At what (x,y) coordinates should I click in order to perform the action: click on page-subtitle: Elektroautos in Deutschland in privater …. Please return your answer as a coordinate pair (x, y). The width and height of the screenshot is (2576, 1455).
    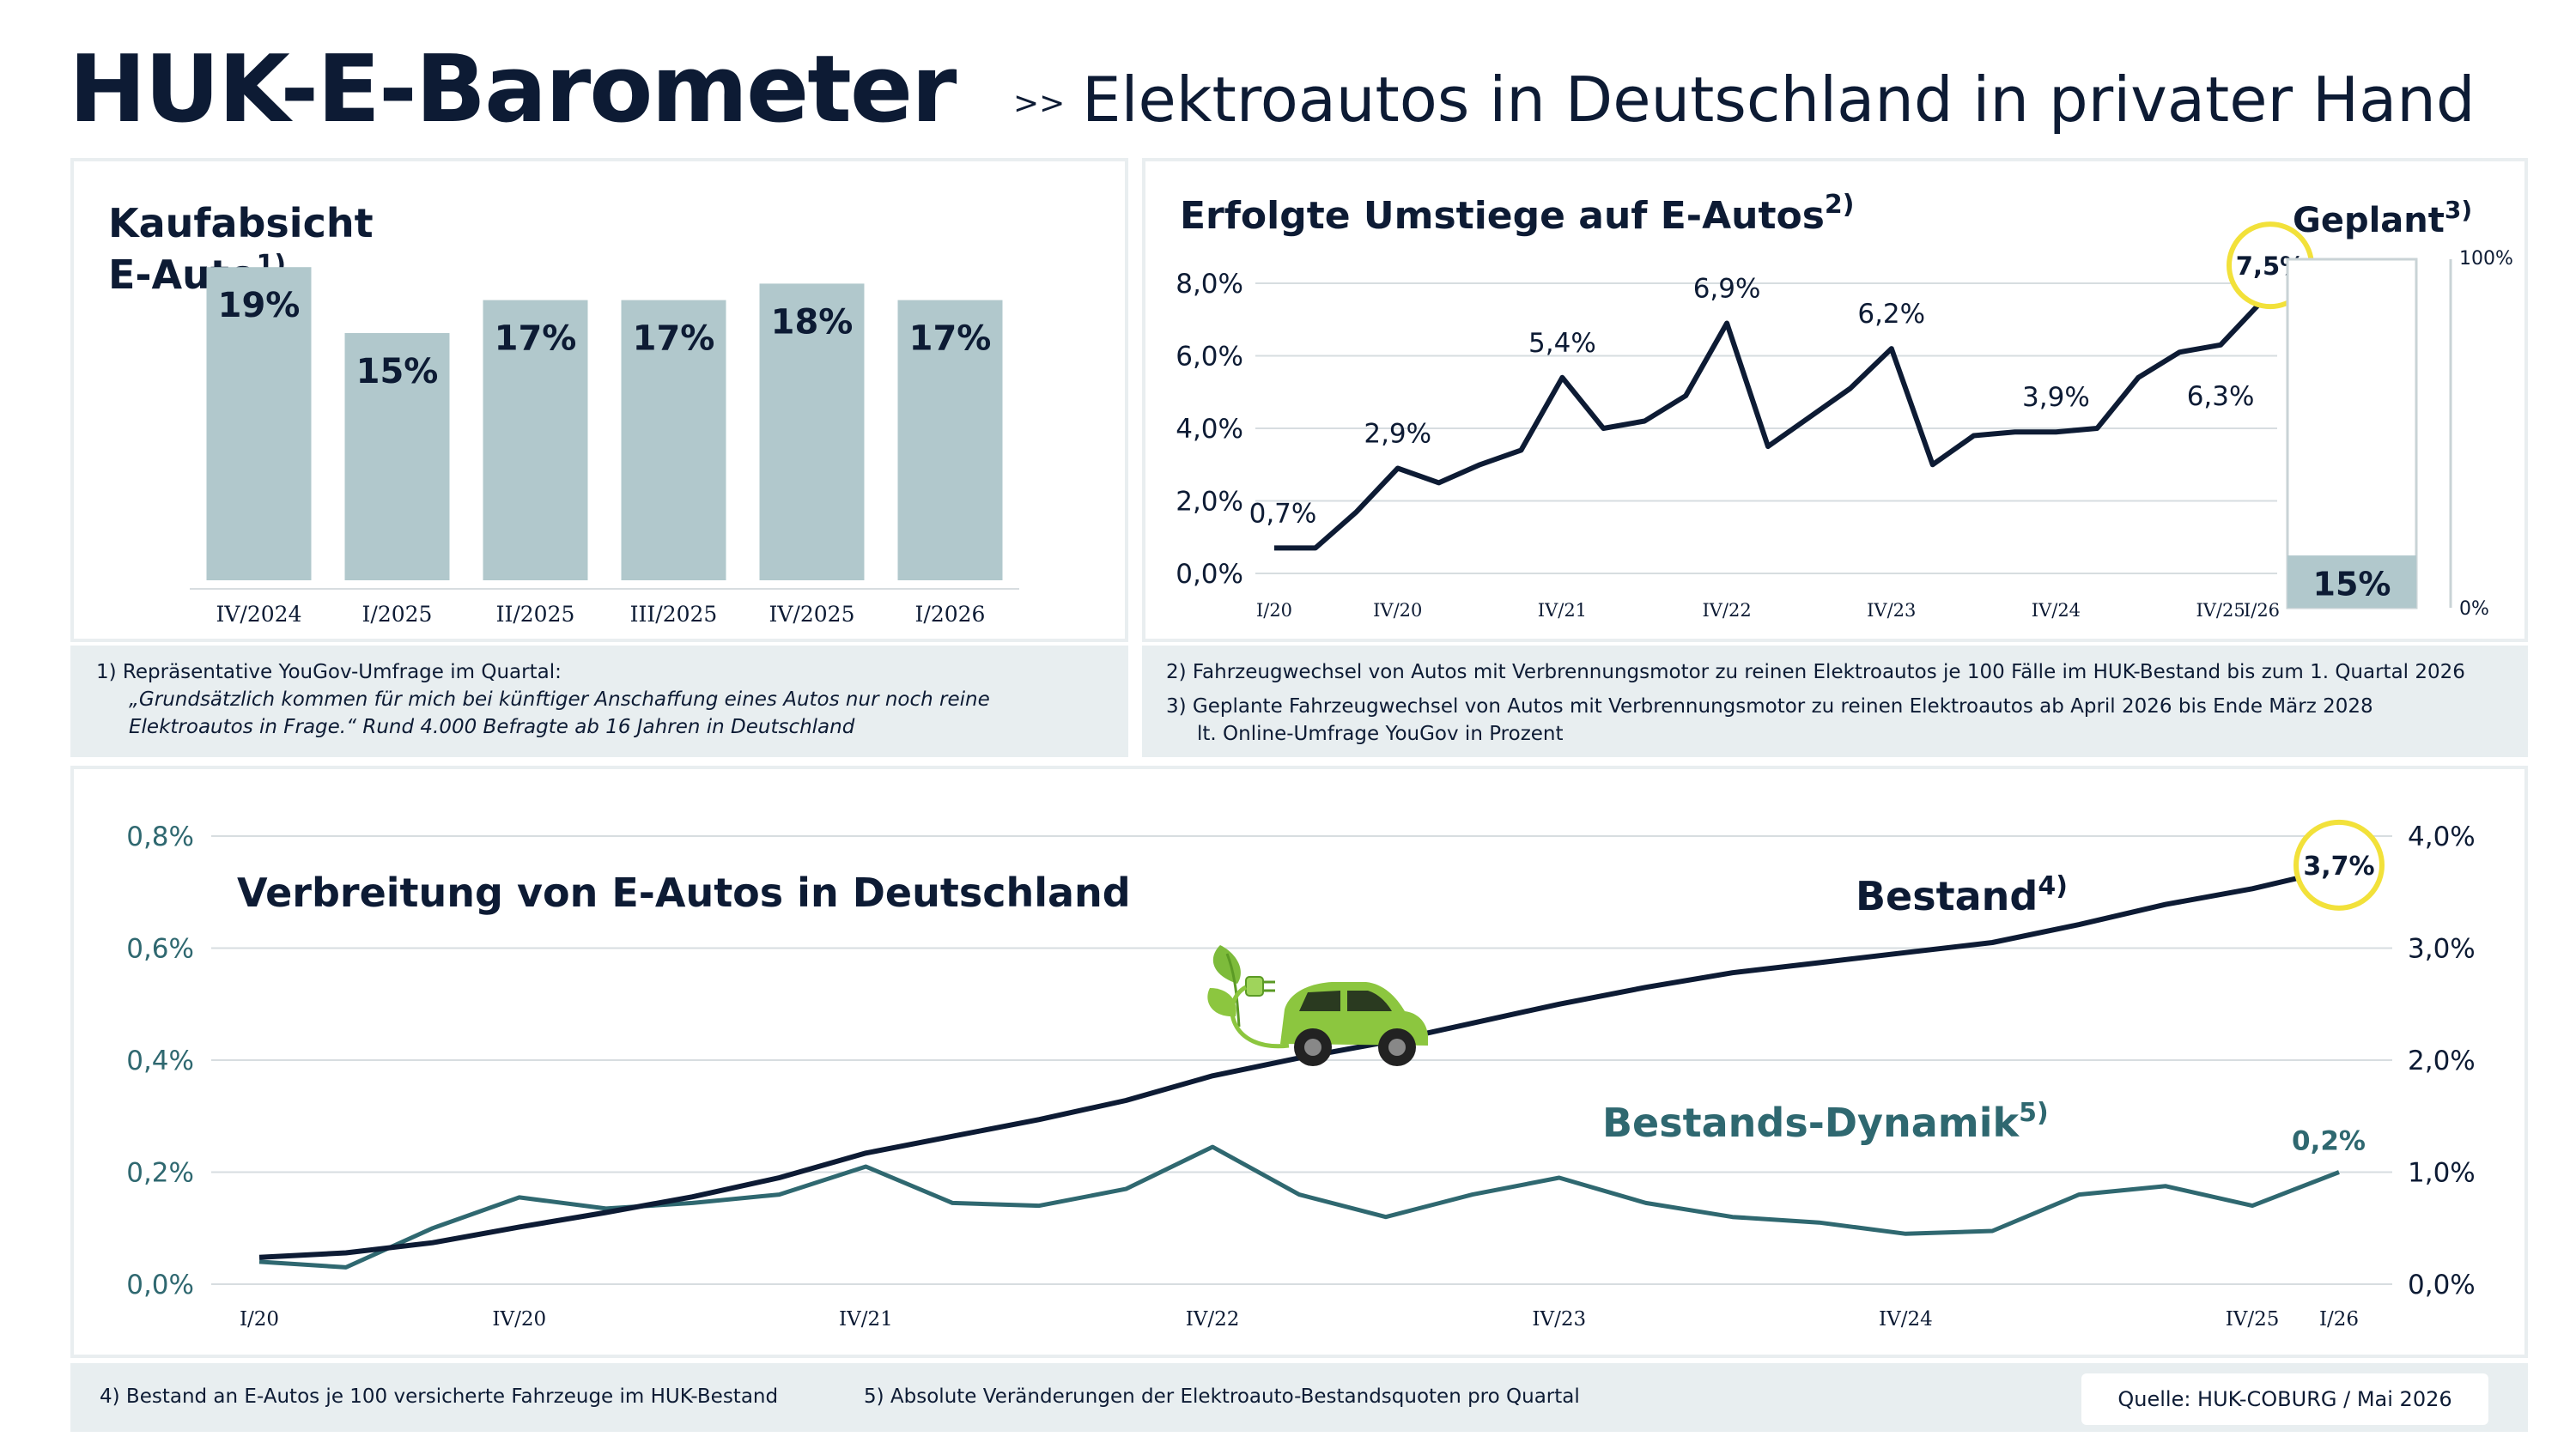
    Looking at the image, I should click on (1779, 100).